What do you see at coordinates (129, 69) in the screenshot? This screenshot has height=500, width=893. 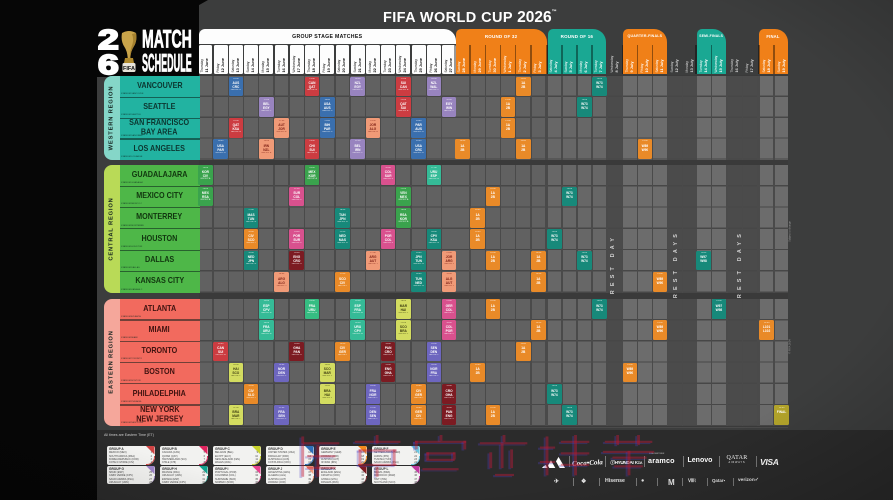 I see `svg-text: FIFA` at bounding box center [129, 69].